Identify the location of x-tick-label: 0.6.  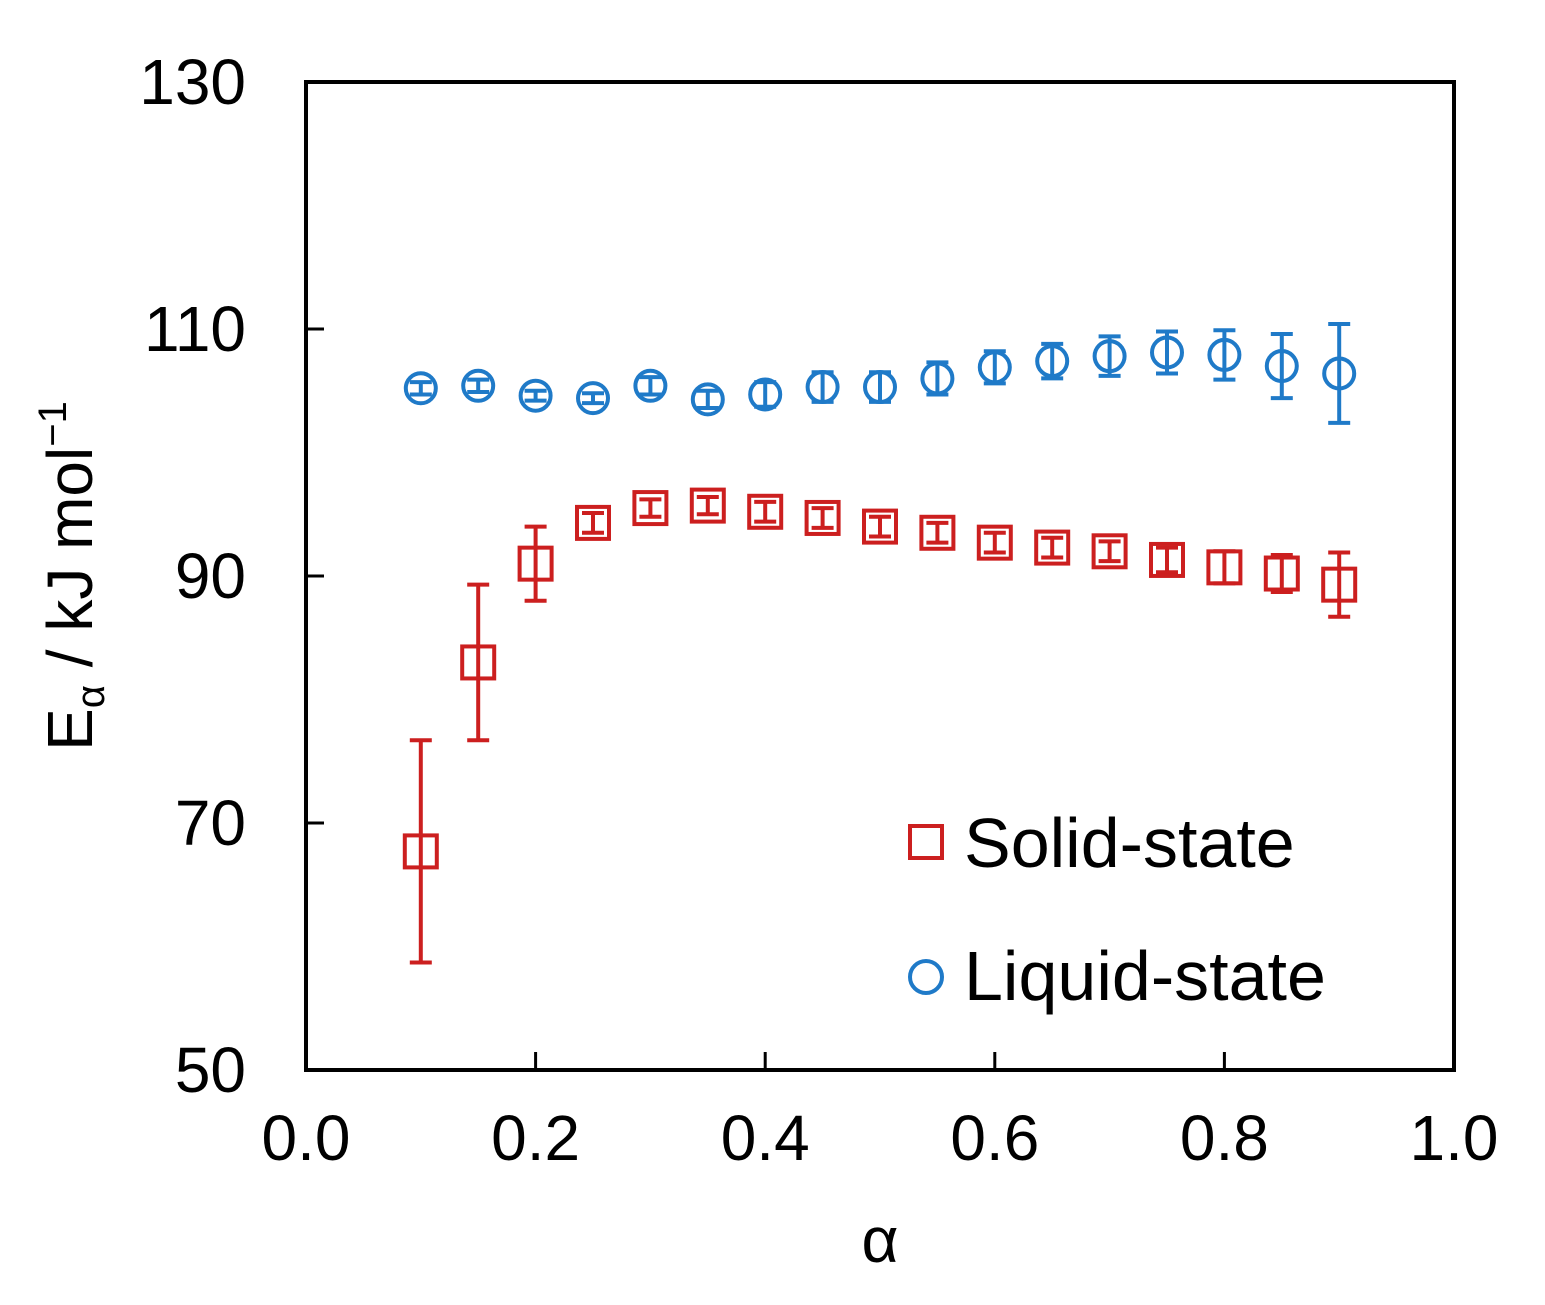
(994, 1138).